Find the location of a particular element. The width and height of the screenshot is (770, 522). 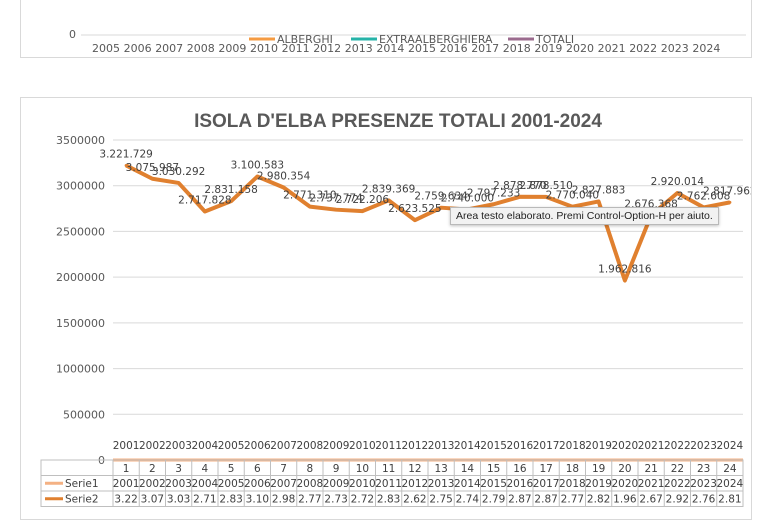

serie1-data-label: 2023 is located at coordinates (703, 446).